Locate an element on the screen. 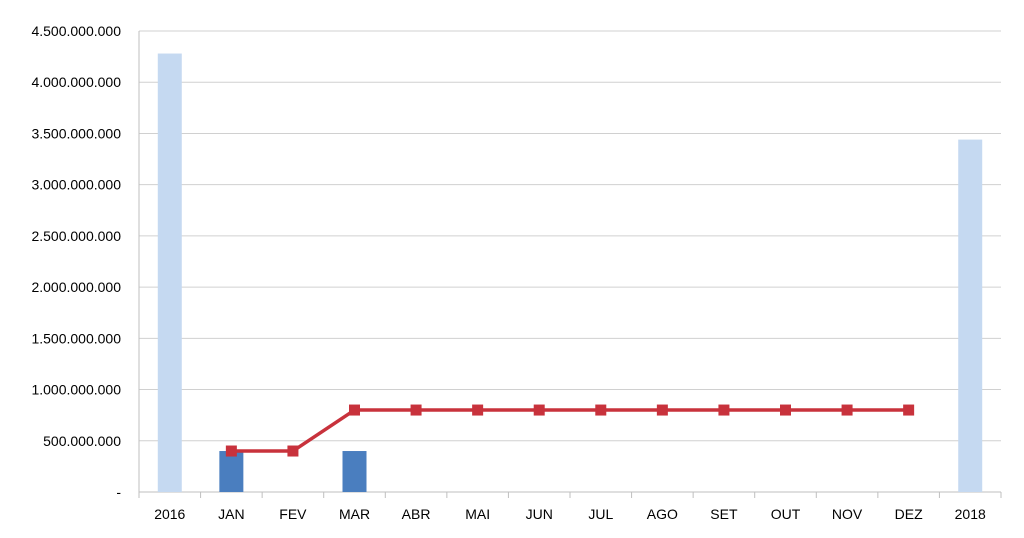  x-tick-label: NOV is located at coordinates (847, 514).